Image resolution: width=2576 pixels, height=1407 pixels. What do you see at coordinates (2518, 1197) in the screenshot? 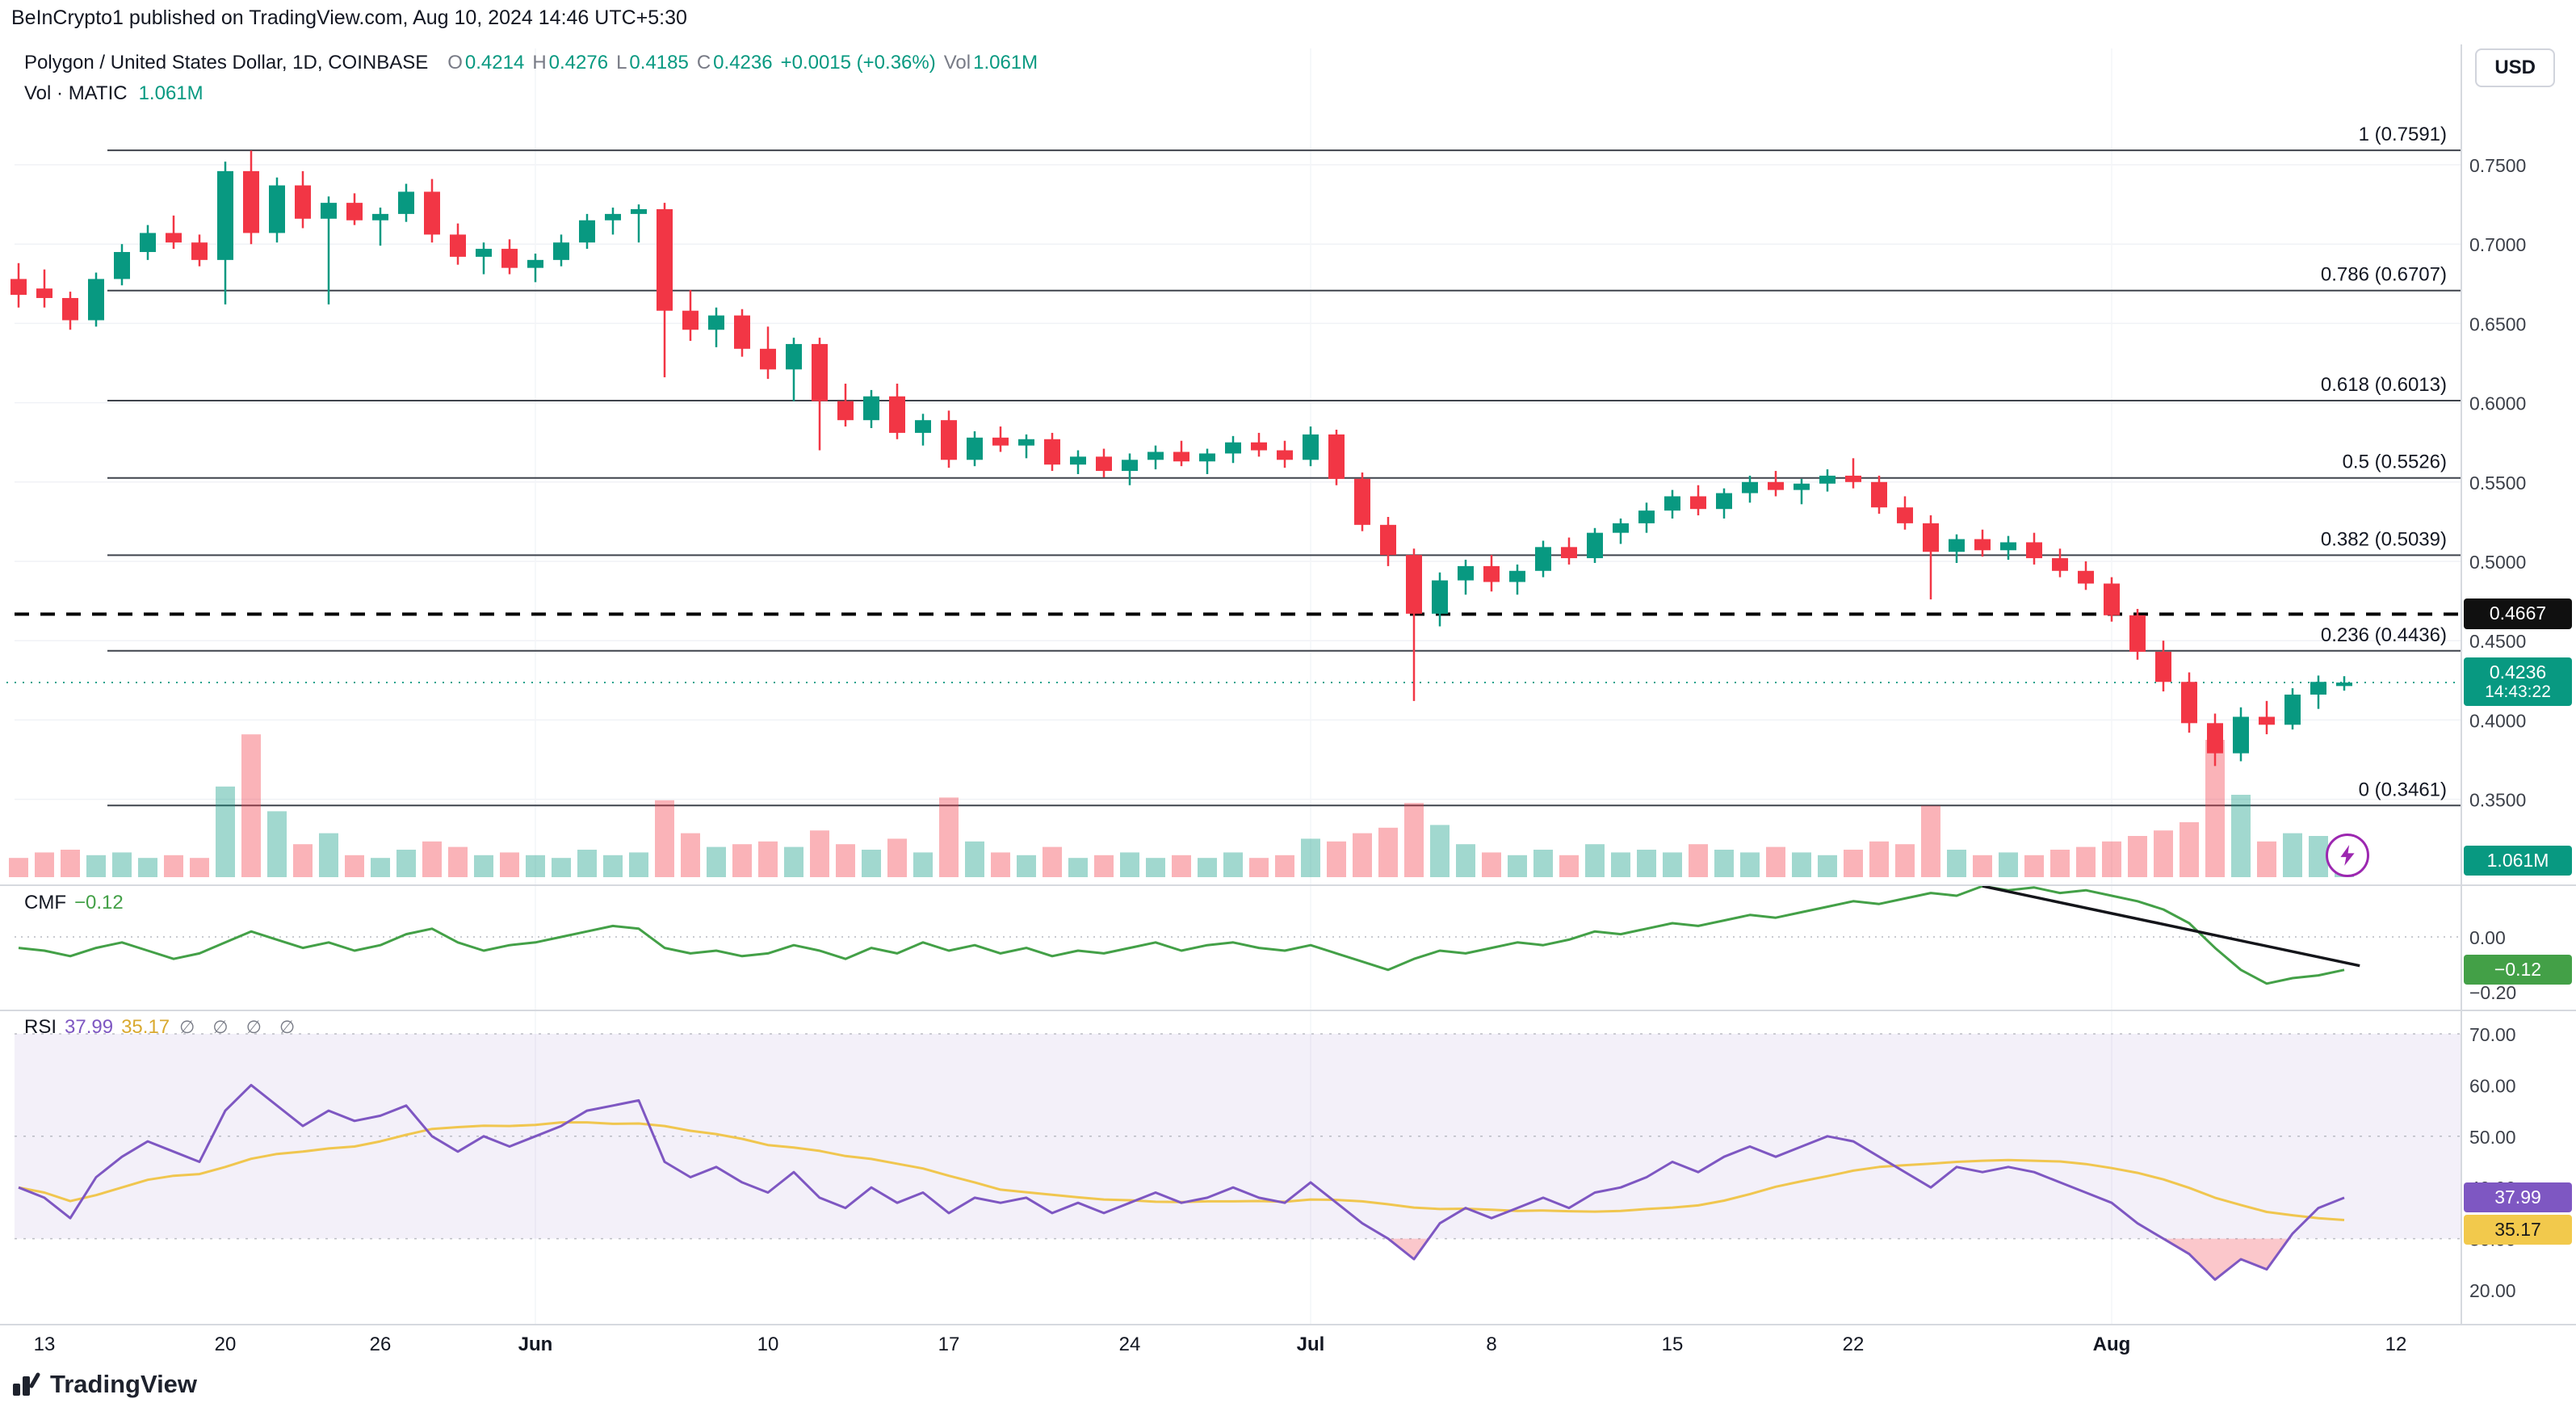
I see `rsi-tag: 37.99` at bounding box center [2518, 1197].